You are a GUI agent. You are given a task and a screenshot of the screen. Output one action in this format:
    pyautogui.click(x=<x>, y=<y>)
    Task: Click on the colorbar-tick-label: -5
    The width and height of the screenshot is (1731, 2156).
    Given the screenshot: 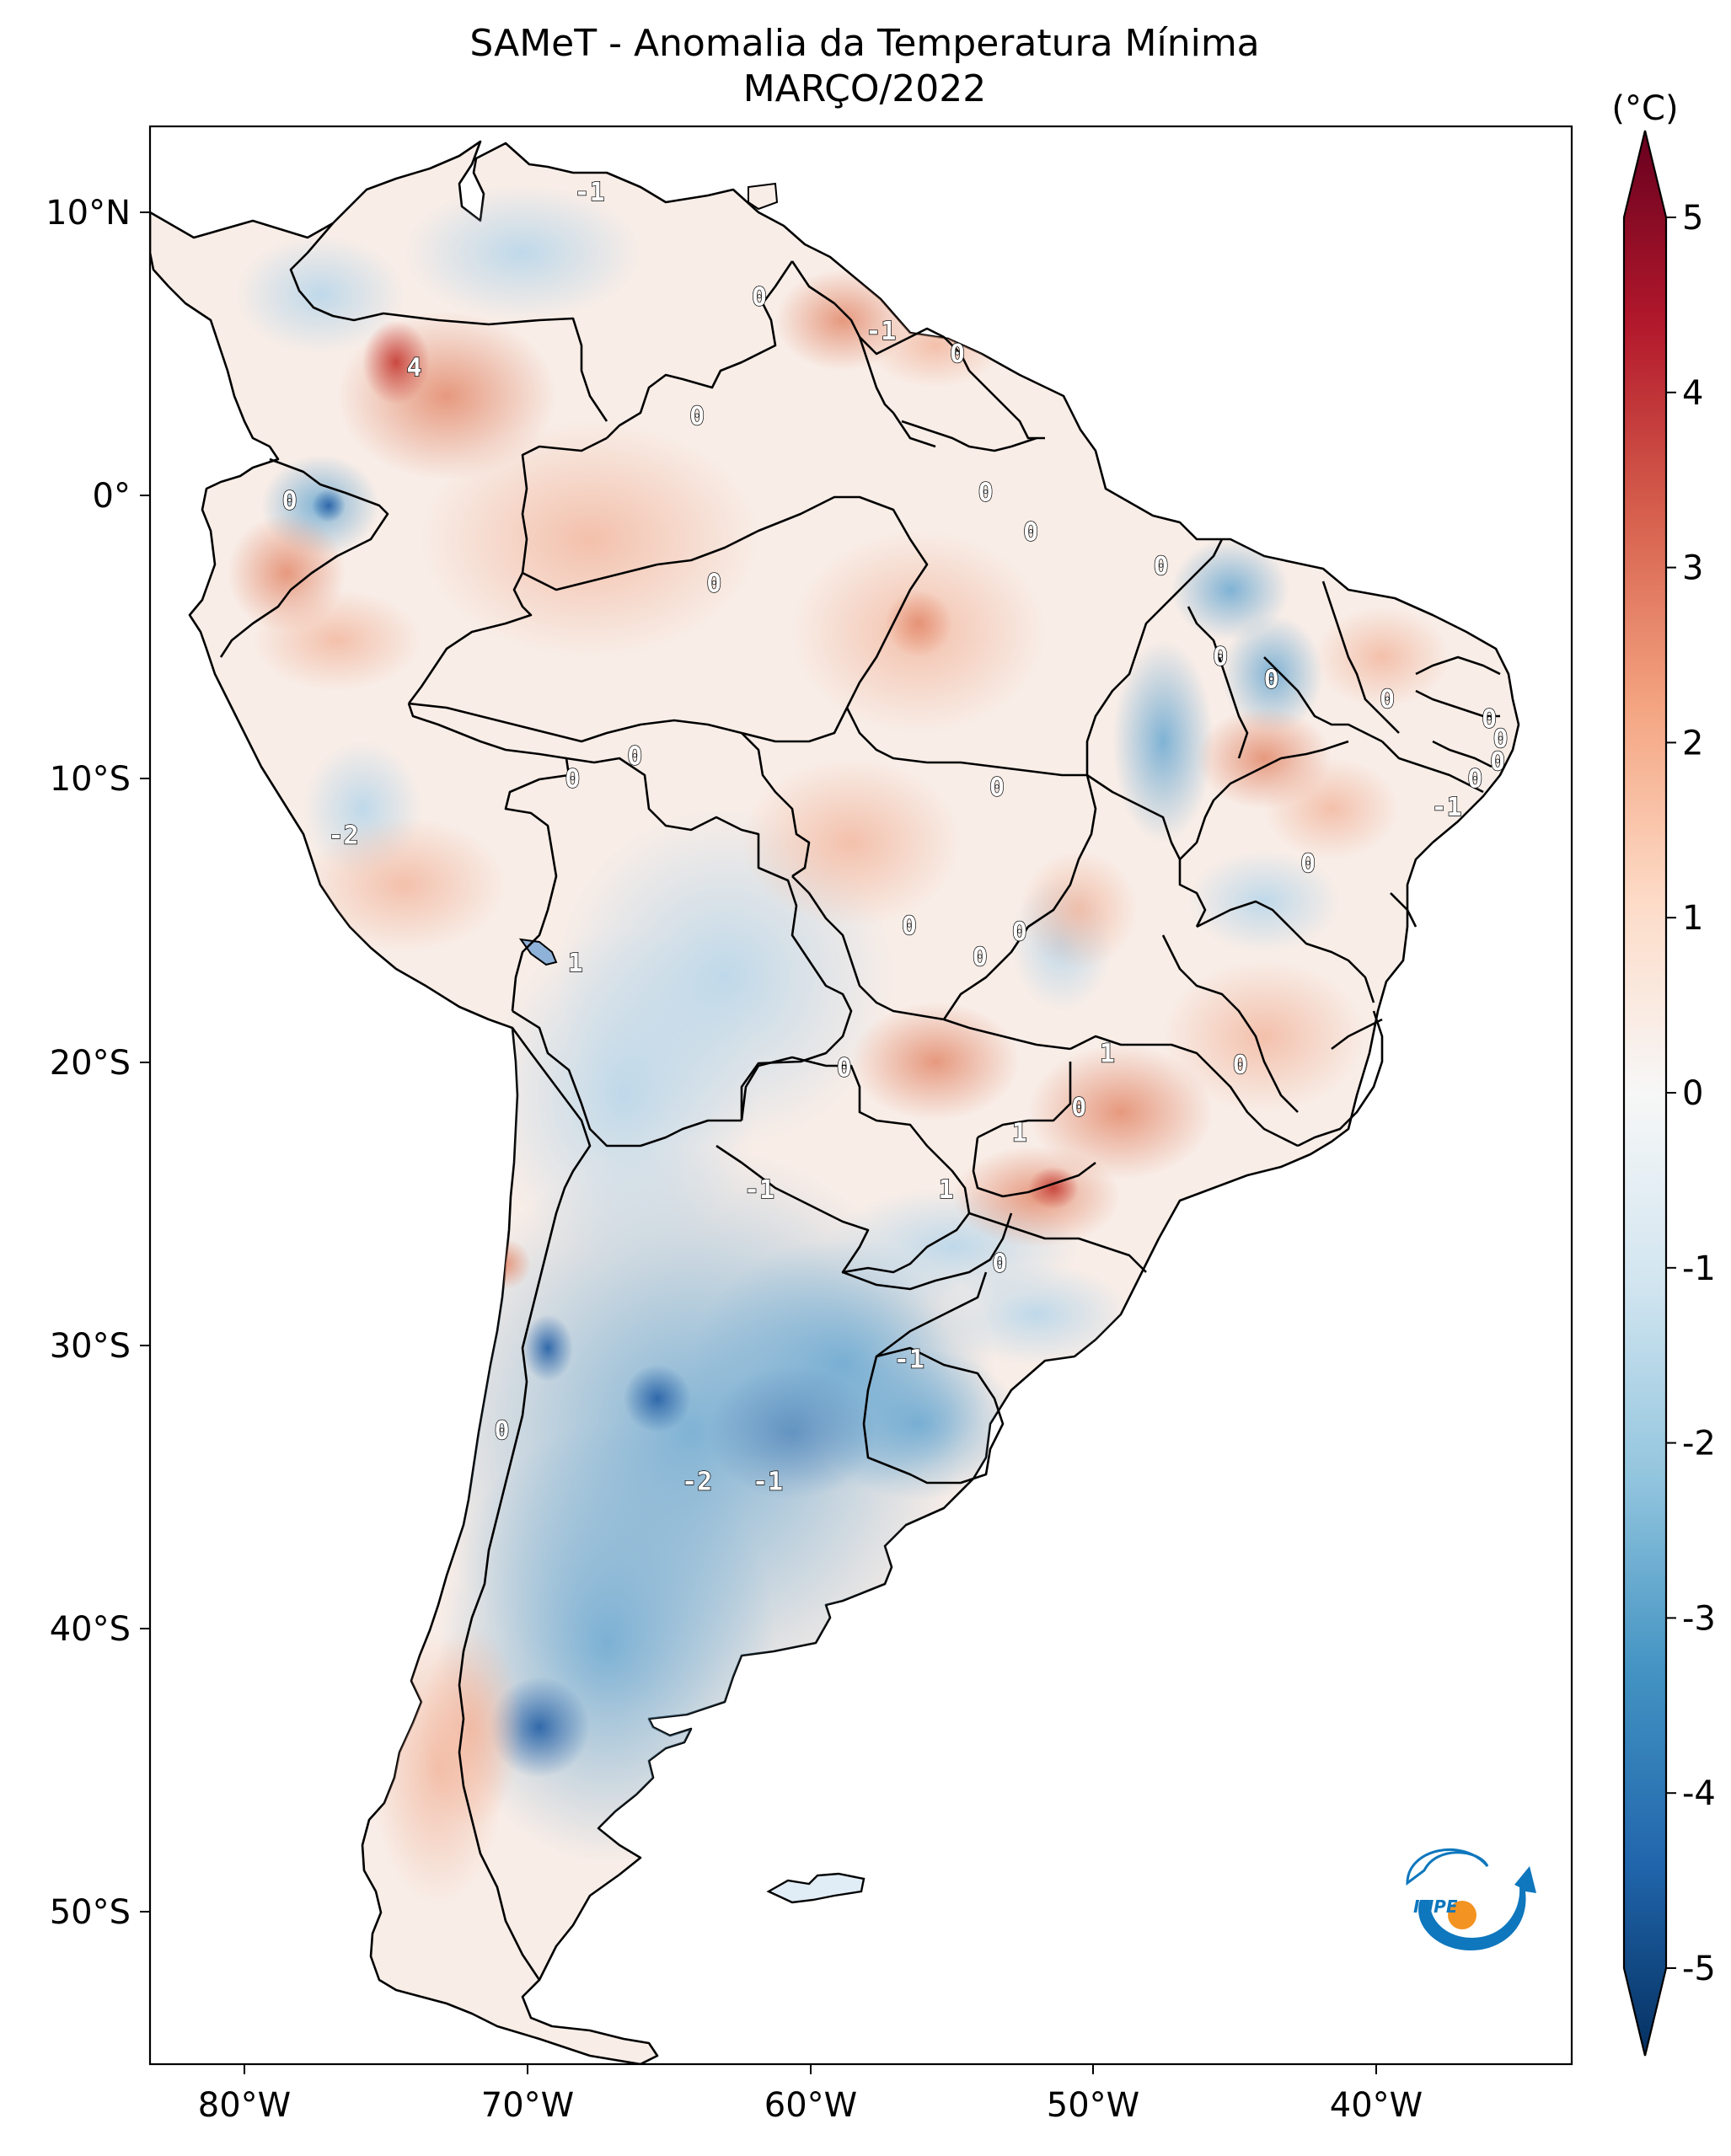 What is the action you would take?
    pyautogui.click(x=1699, y=1969)
    